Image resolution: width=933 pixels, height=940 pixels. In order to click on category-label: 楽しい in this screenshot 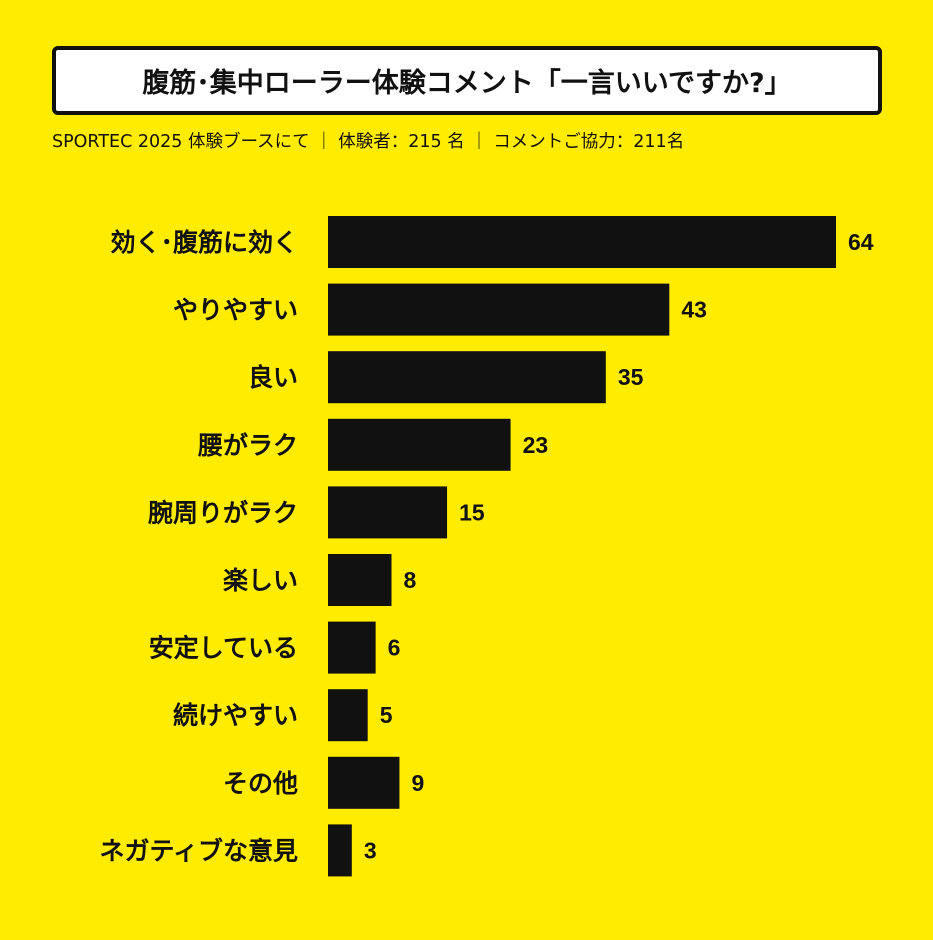, I will do `click(260, 580)`.